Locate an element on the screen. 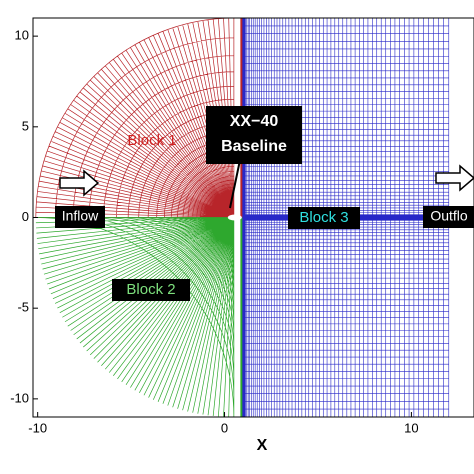 This screenshot has width=474, height=474. y-tick-label: 5 is located at coordinates (25, 125).